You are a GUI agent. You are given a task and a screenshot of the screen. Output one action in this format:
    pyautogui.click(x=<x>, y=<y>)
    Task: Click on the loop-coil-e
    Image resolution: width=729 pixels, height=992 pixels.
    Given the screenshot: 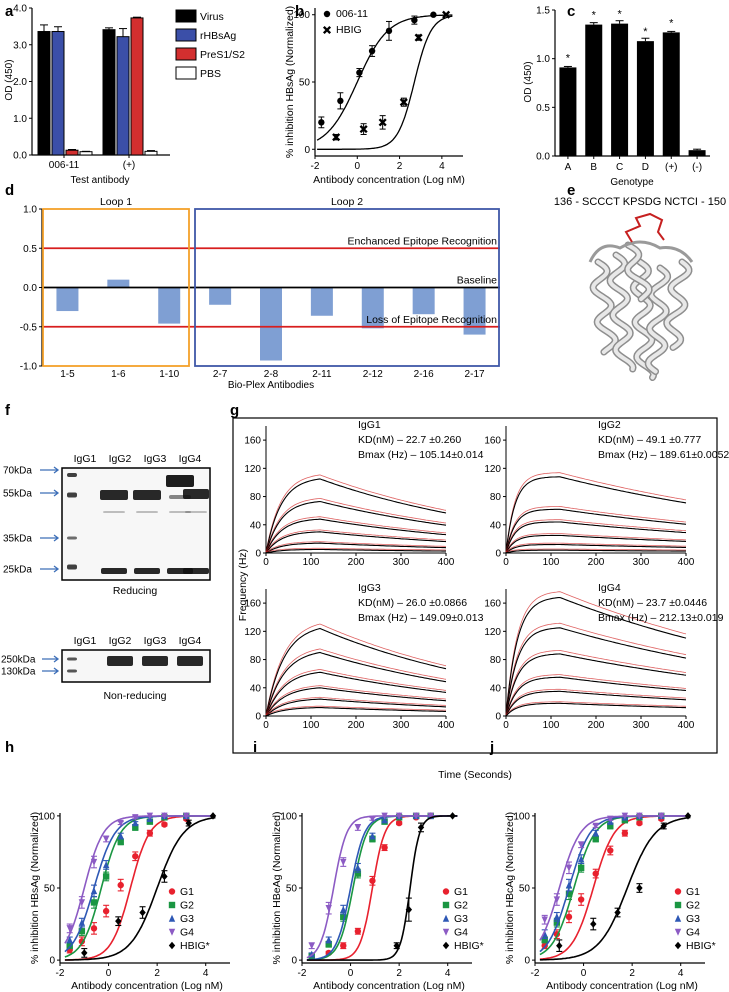 What is the action you would take?
    pyautogui.click(x=641, y=251)
    